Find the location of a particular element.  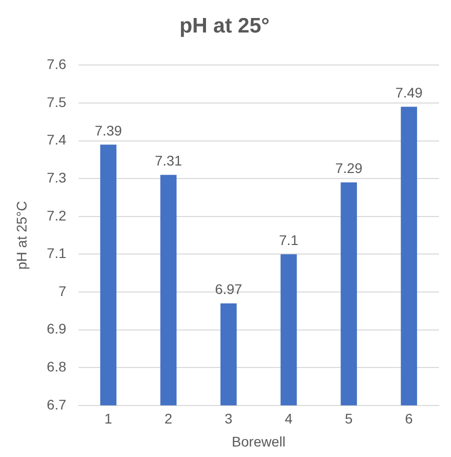

x-tick-label: 2 is located at coordinates (168, 418).